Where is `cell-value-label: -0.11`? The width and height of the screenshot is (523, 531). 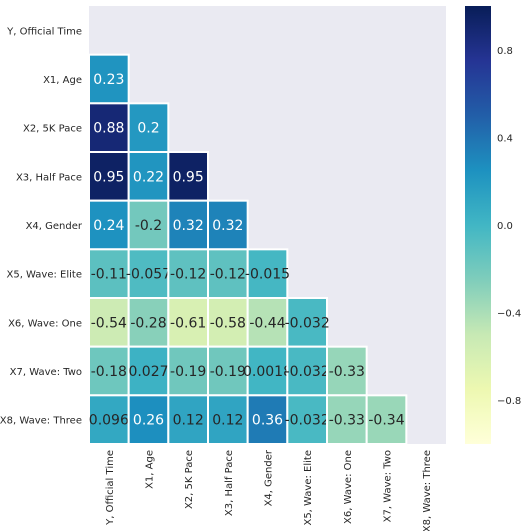
cell-value-label: -0.11 is located at coordinates (109, 275).